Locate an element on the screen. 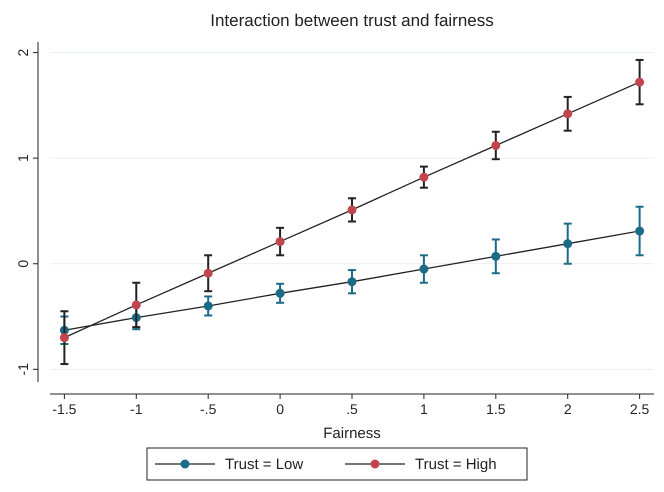  legend-label: Trust = High is located at coordinates (456, 464).